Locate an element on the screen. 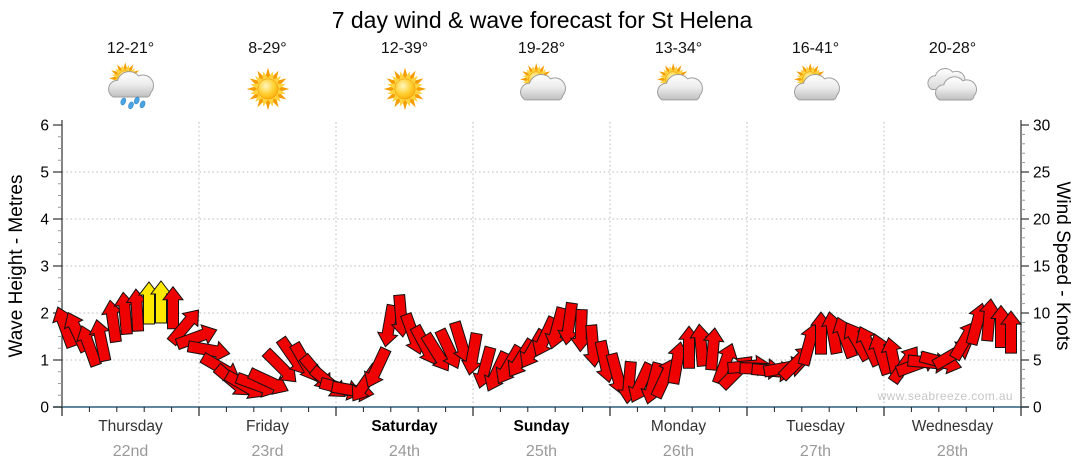  day-header: 13-34° is located at coordinates (679, 79).